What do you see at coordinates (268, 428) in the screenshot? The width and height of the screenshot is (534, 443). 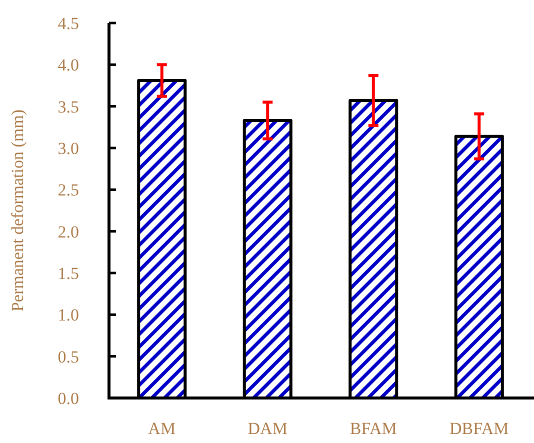 I see `x-tick-label: DAM` at bounding box center [268, 428].